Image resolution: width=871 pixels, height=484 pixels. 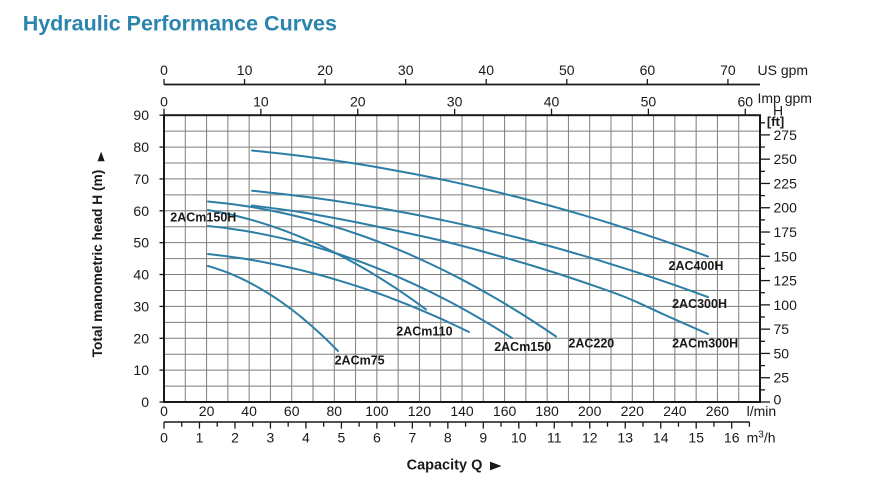 What do you see at coordinates (505, 411) in the screenshot?
I see `svg-text: 160` at bounding box center [505, 411].